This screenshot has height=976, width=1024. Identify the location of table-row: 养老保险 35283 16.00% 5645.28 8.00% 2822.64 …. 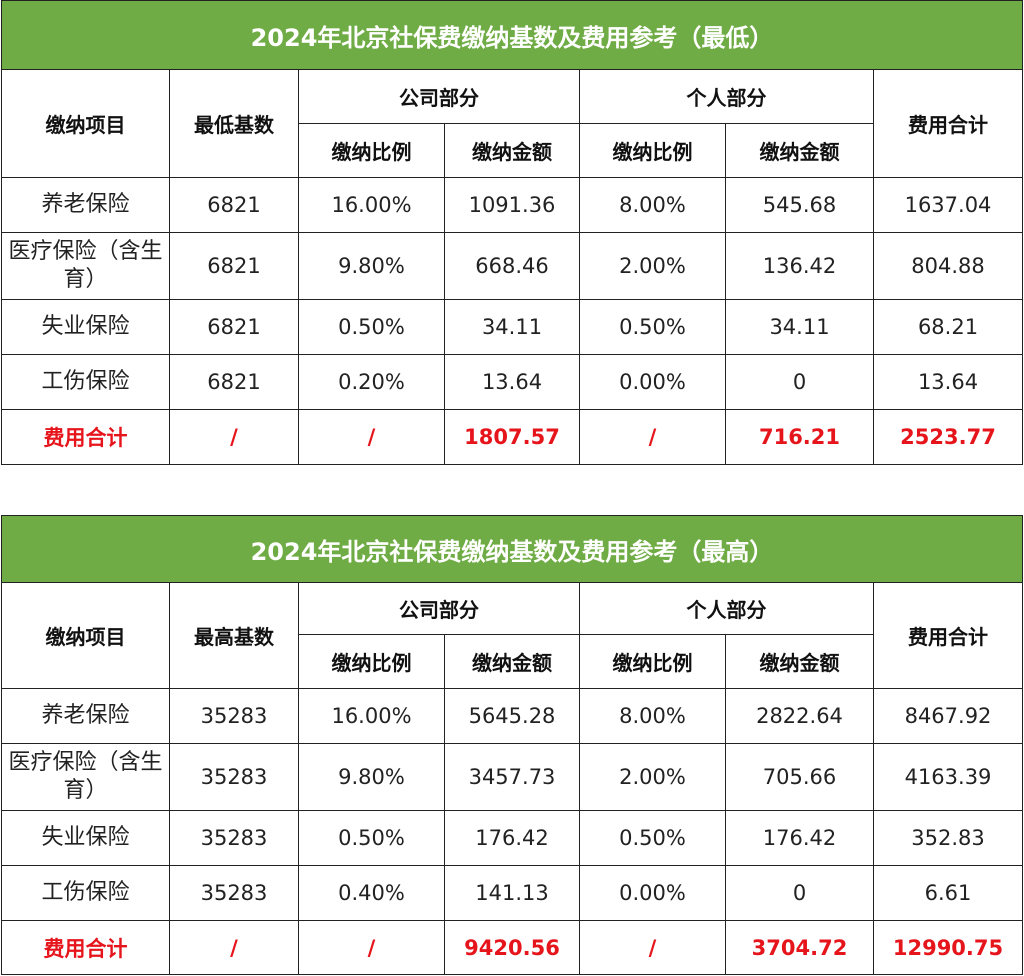
(512, 716).